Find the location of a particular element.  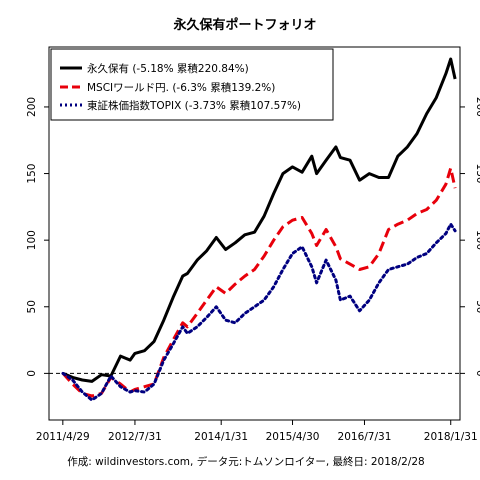

x-tick-label-2: 2014/1/31 is located at coordinates (221, 437).